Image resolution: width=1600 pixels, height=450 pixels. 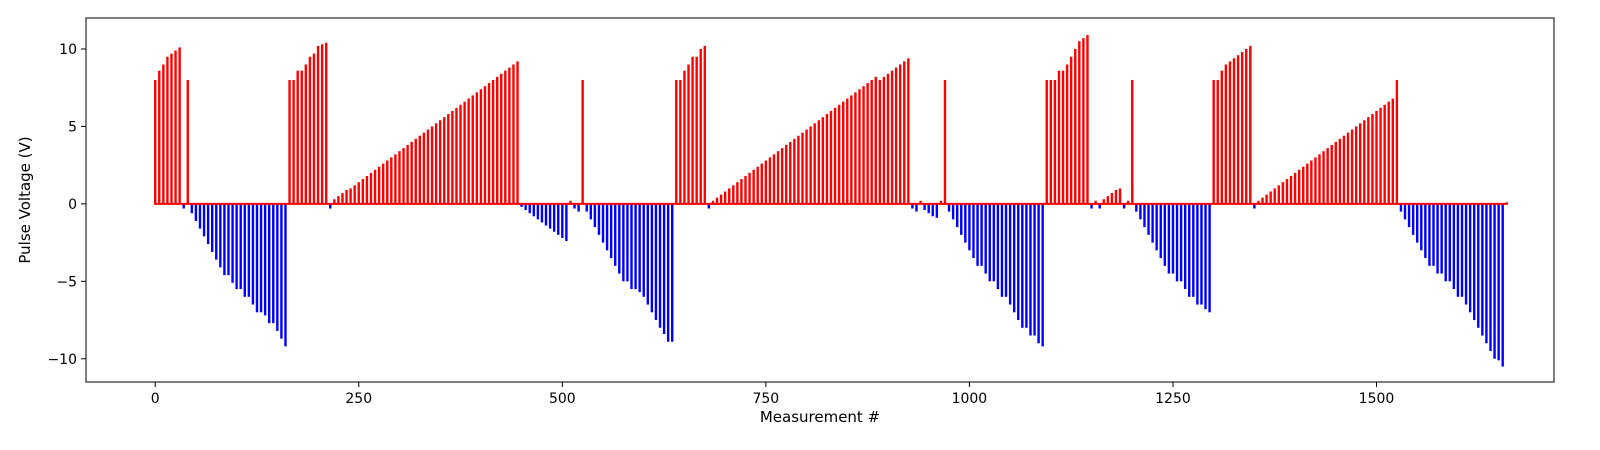 I want to click on y-tick-label: −10, so click(x=62, y=360).